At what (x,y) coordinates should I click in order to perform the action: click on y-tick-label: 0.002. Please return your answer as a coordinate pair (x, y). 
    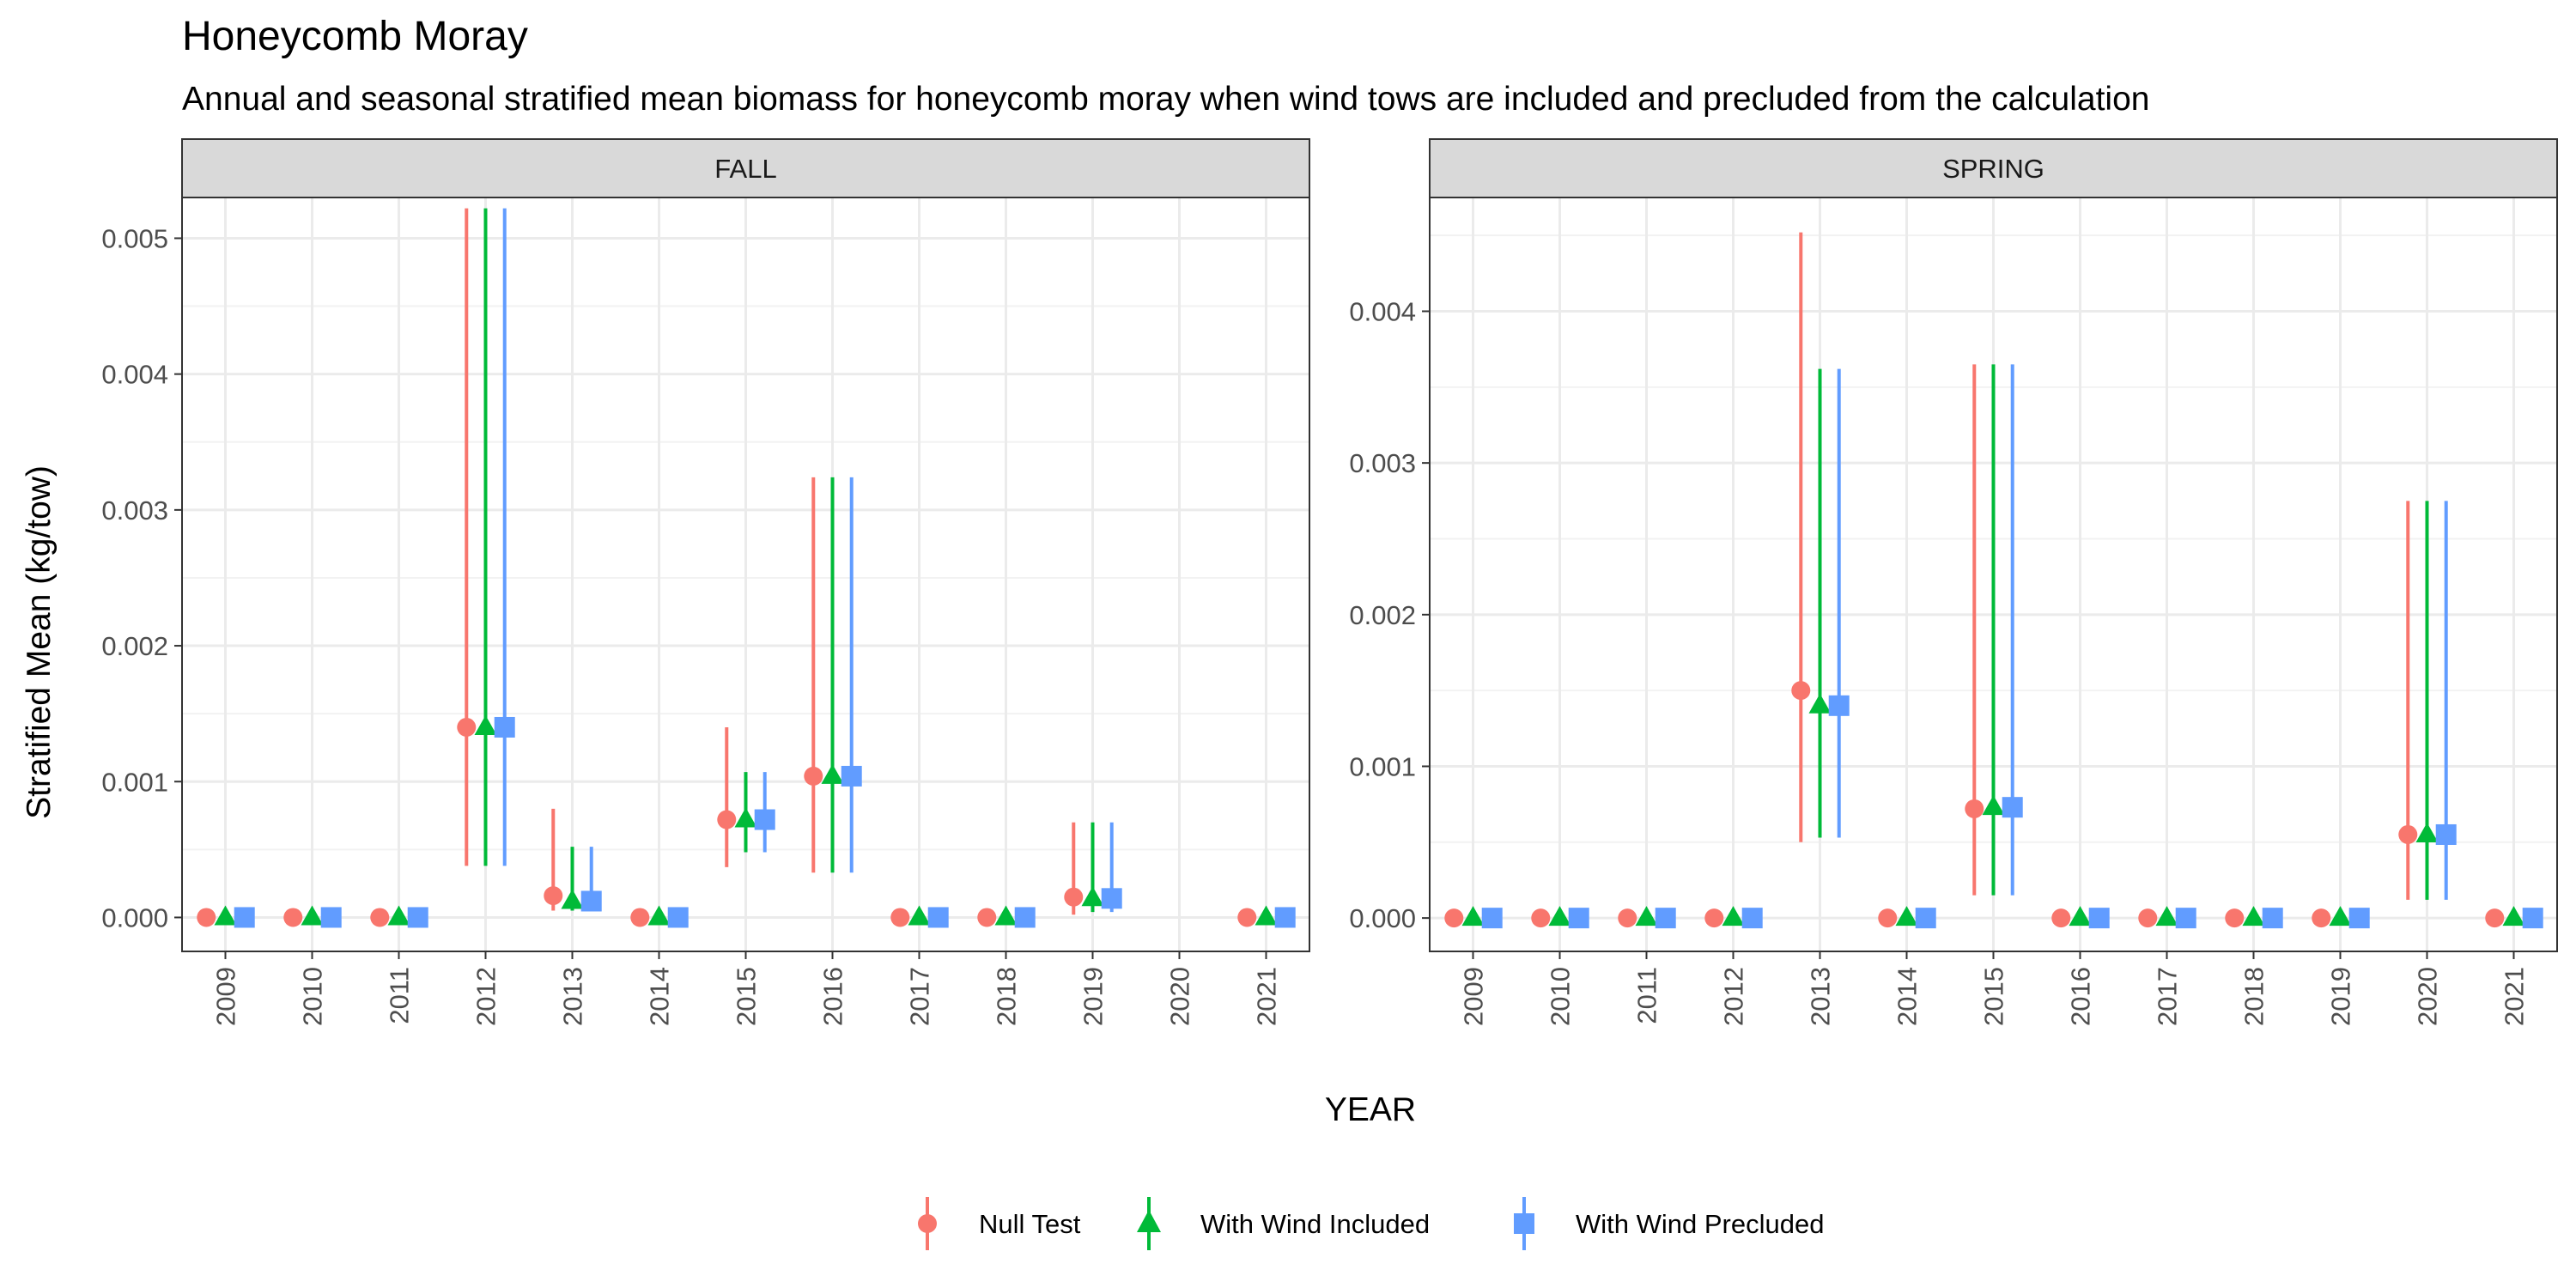
    Looking at the image, I should click on (1382, 615).